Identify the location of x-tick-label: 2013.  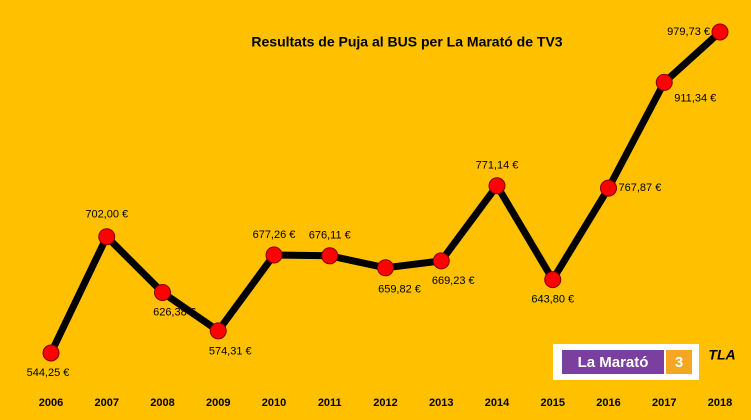
(441, 403).